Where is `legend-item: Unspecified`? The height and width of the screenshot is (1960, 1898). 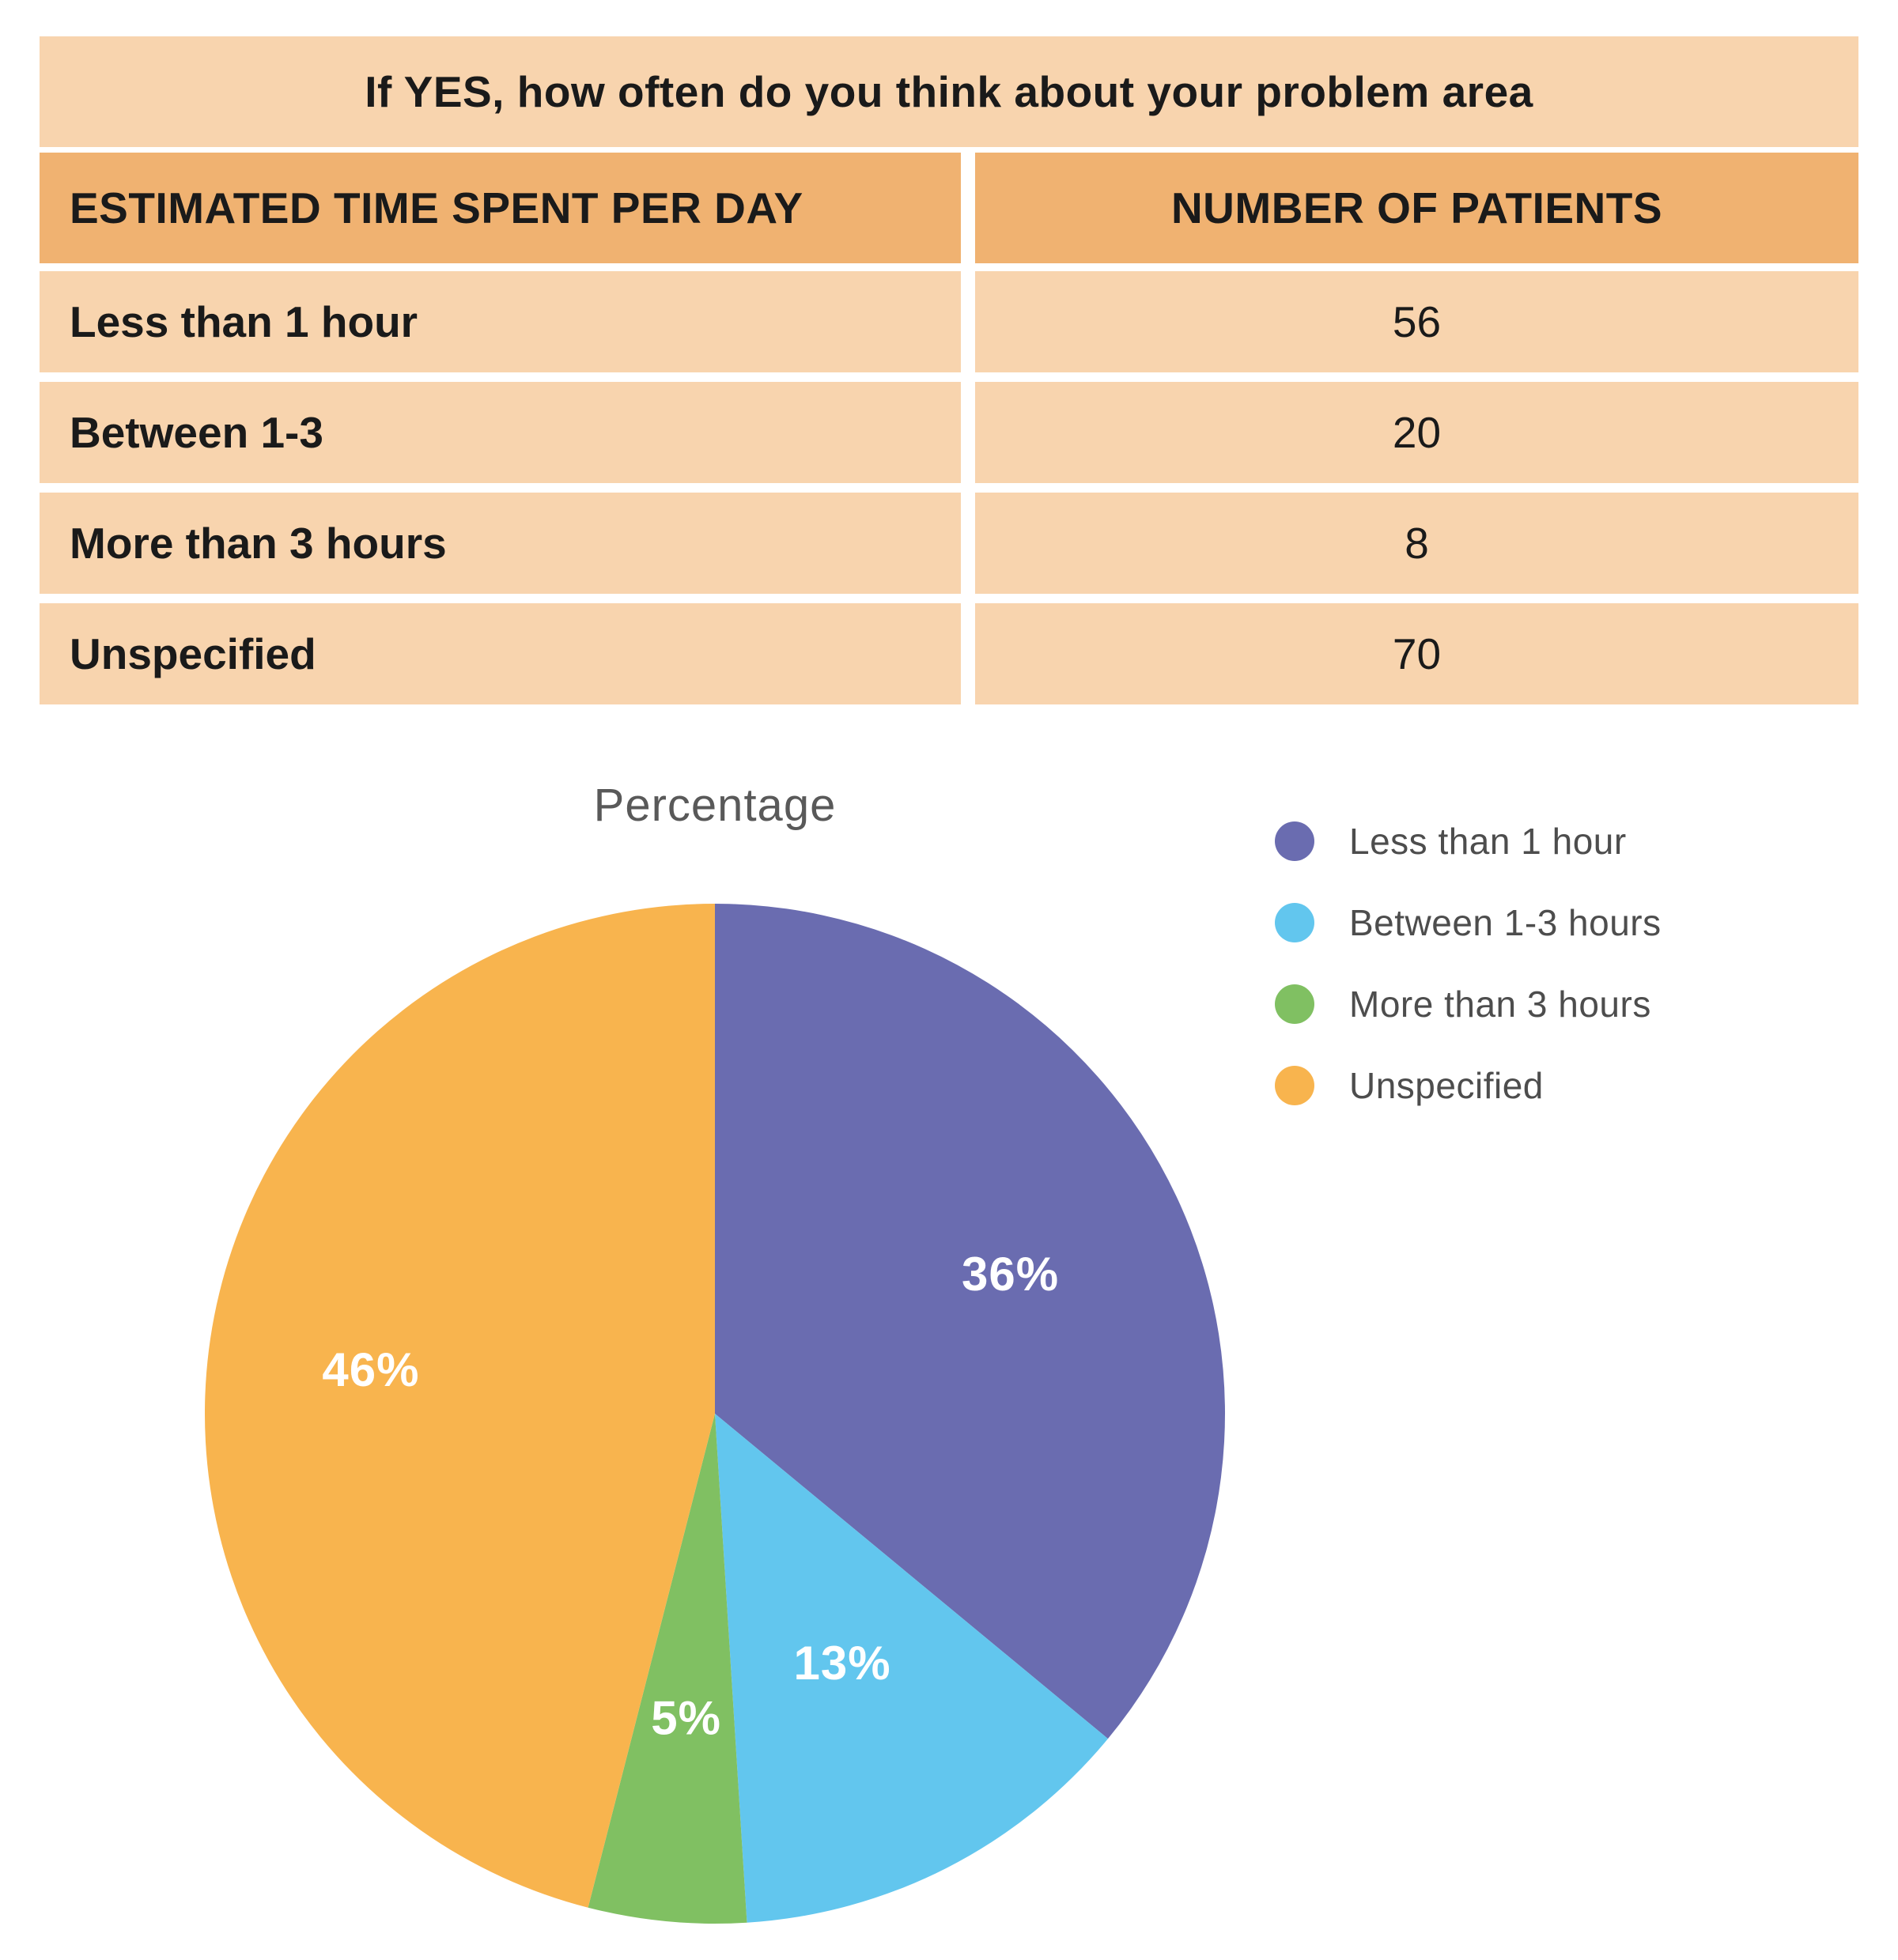 legend-item: Unspecified is located at coordinates (1469, 1085).